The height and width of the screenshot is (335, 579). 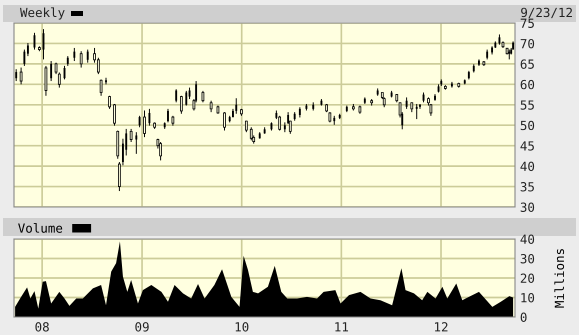 I want to click on x-tick-label: 12, so click(x=441, y=327).